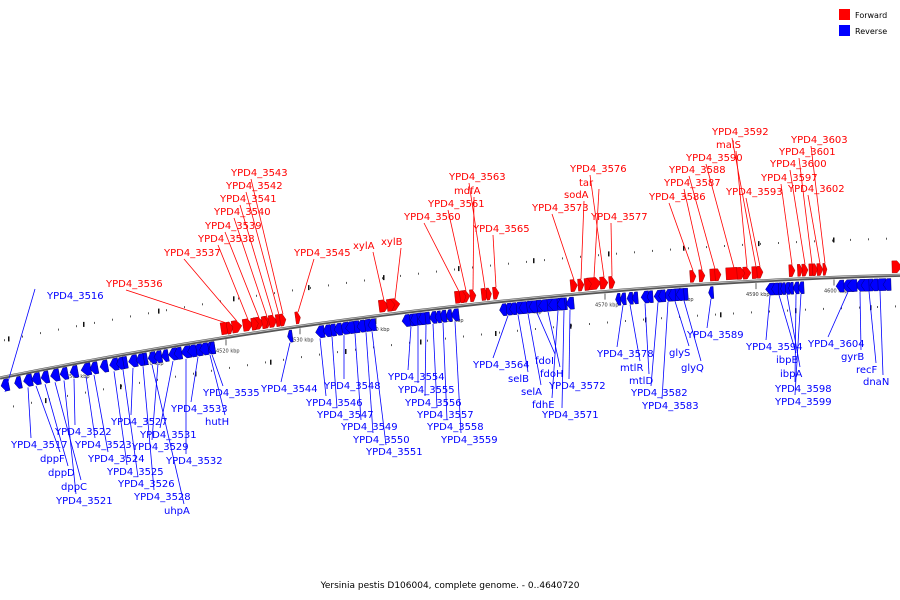 This screenshot has width=900, height=600. I want to click on gene-uhpa, so click(152, 358).